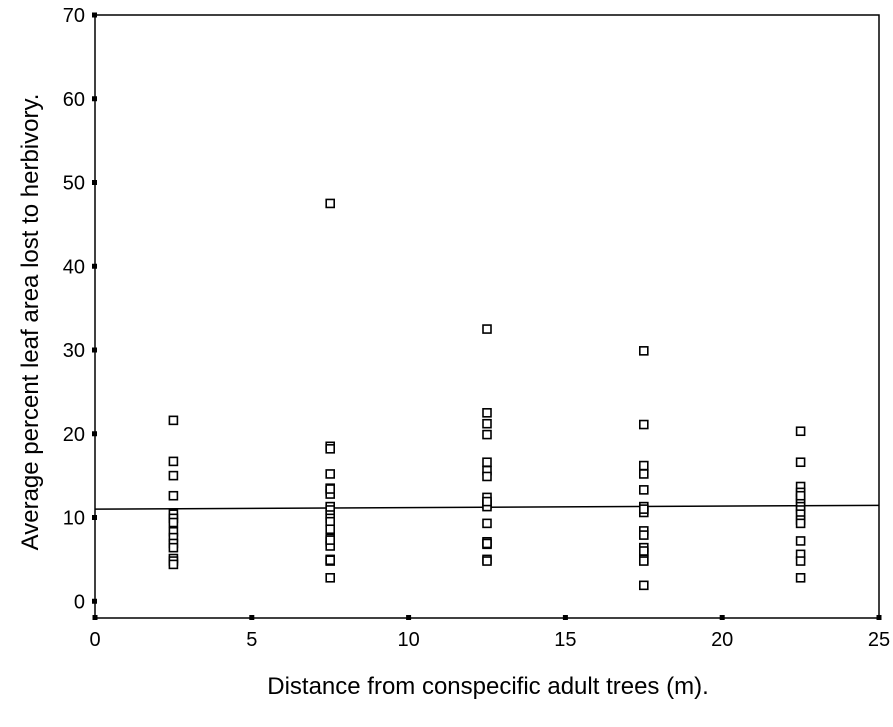  Describe the element at coordinates (74, 351) in the screenshot. I see `y-tick-label: 30` at that location.